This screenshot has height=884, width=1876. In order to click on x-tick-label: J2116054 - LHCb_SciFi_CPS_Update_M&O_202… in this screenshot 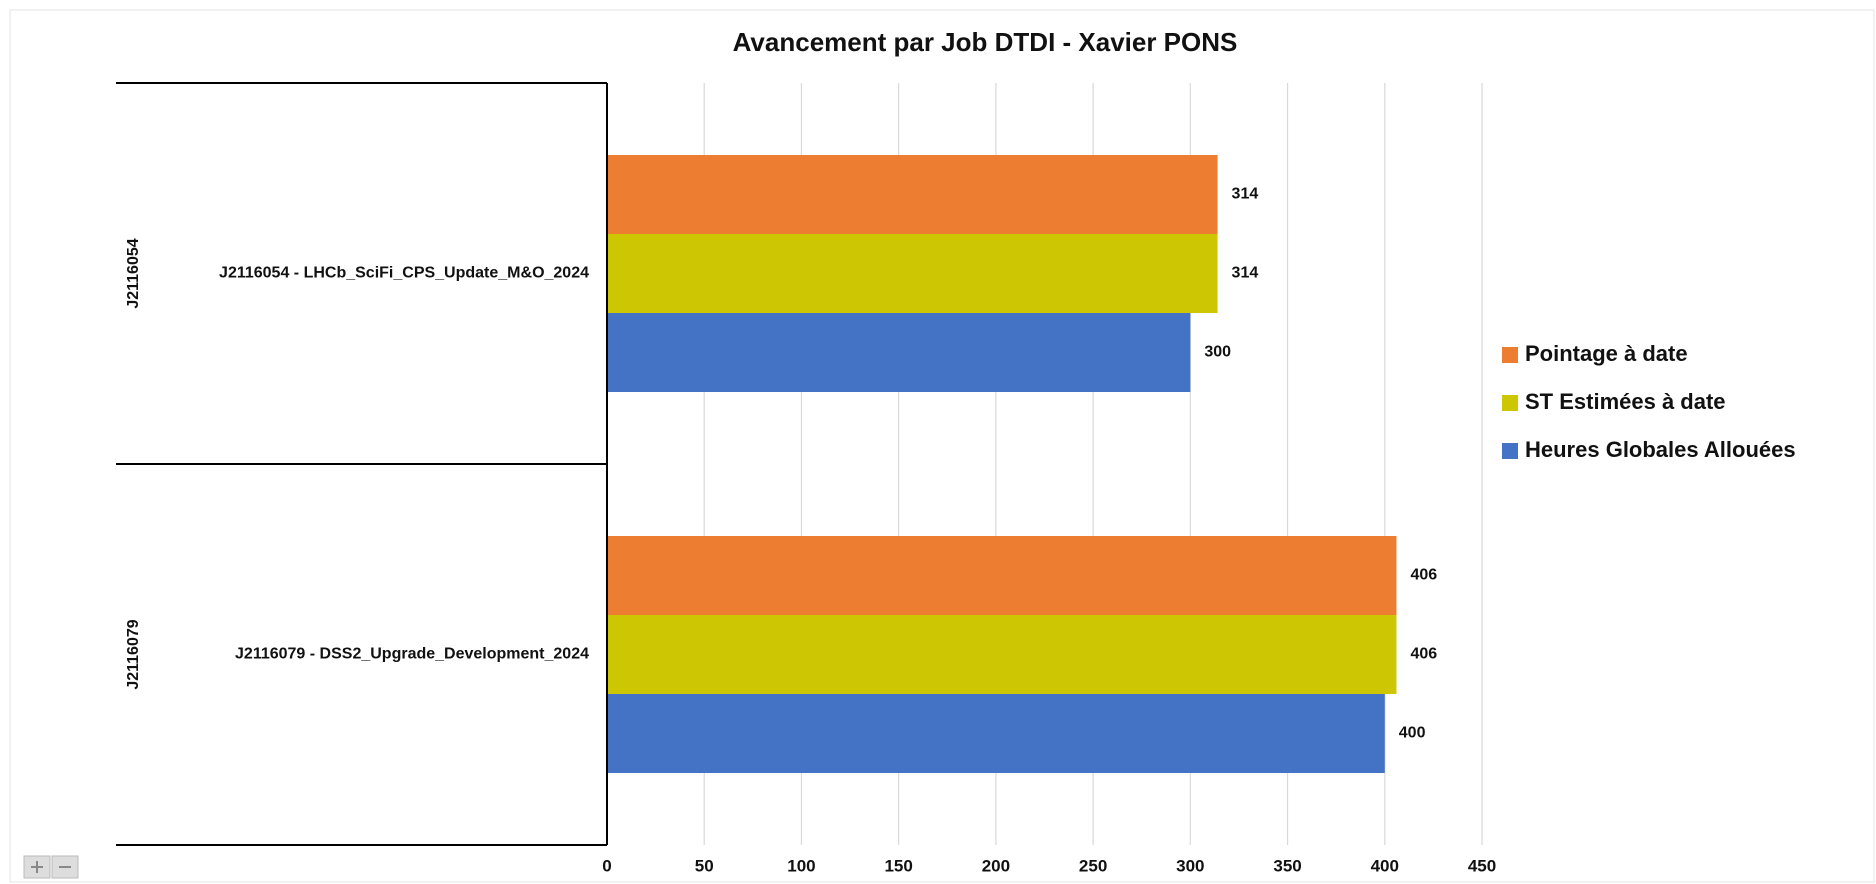, I will do `click(404, 273)`.